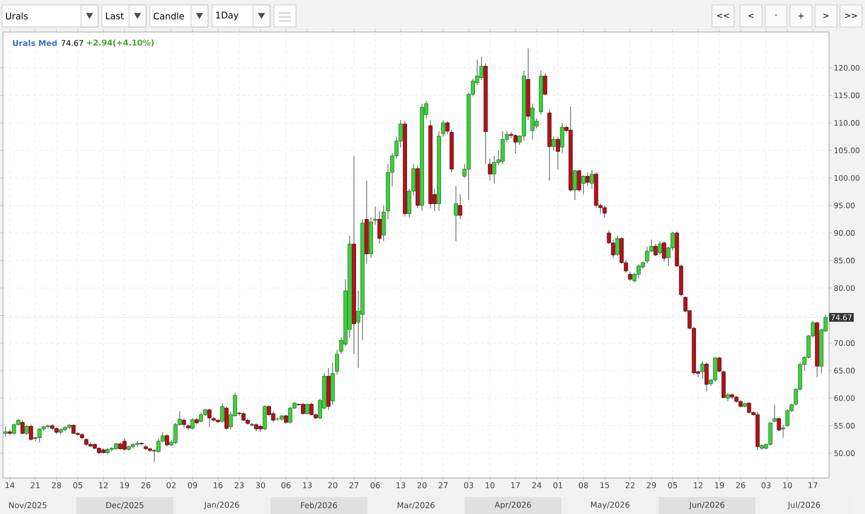 Image resolution: width=865 pixels, height=514 pixels. What do you see at coordinates (125, 485) in the screenshot?
I see `x-tick-label: 19` at bounding box center [125, 485].